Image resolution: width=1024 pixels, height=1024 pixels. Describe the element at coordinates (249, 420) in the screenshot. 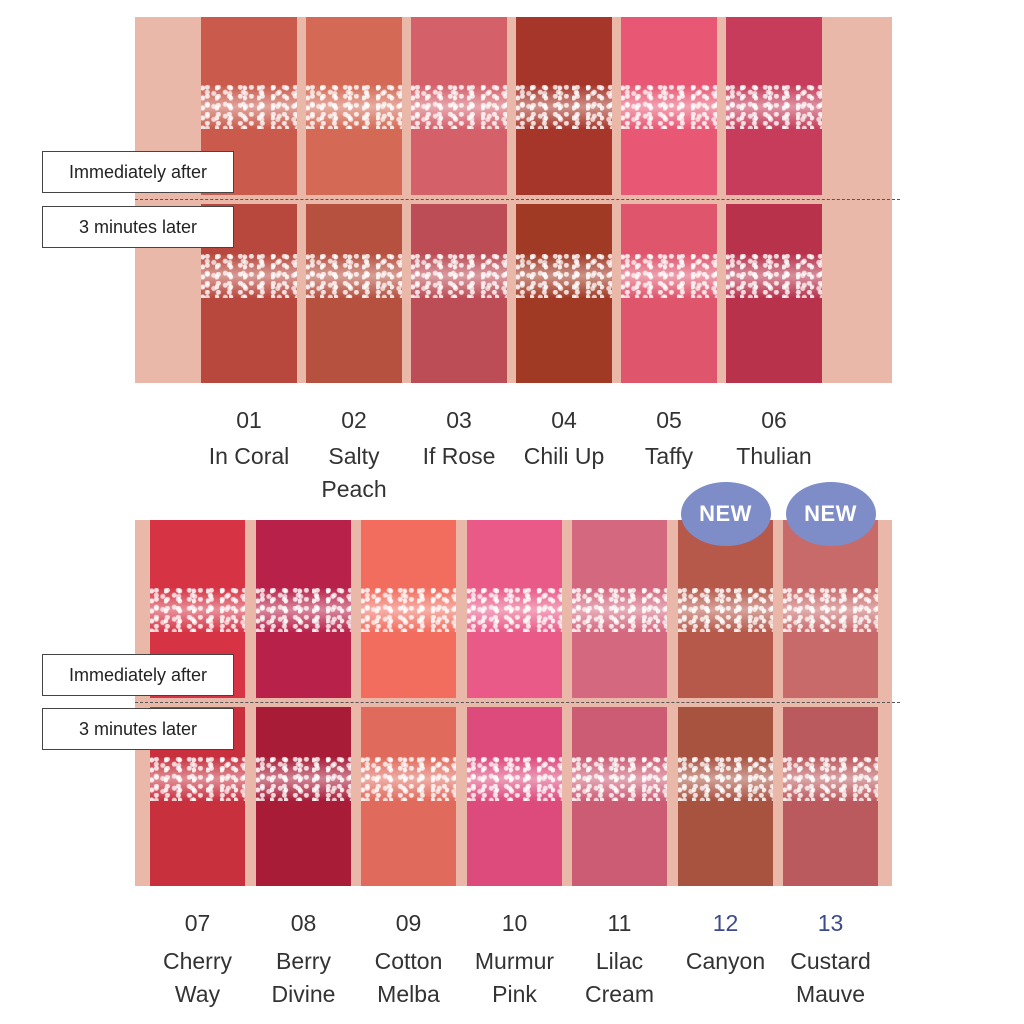

I see `shade-number: 01` at that location.